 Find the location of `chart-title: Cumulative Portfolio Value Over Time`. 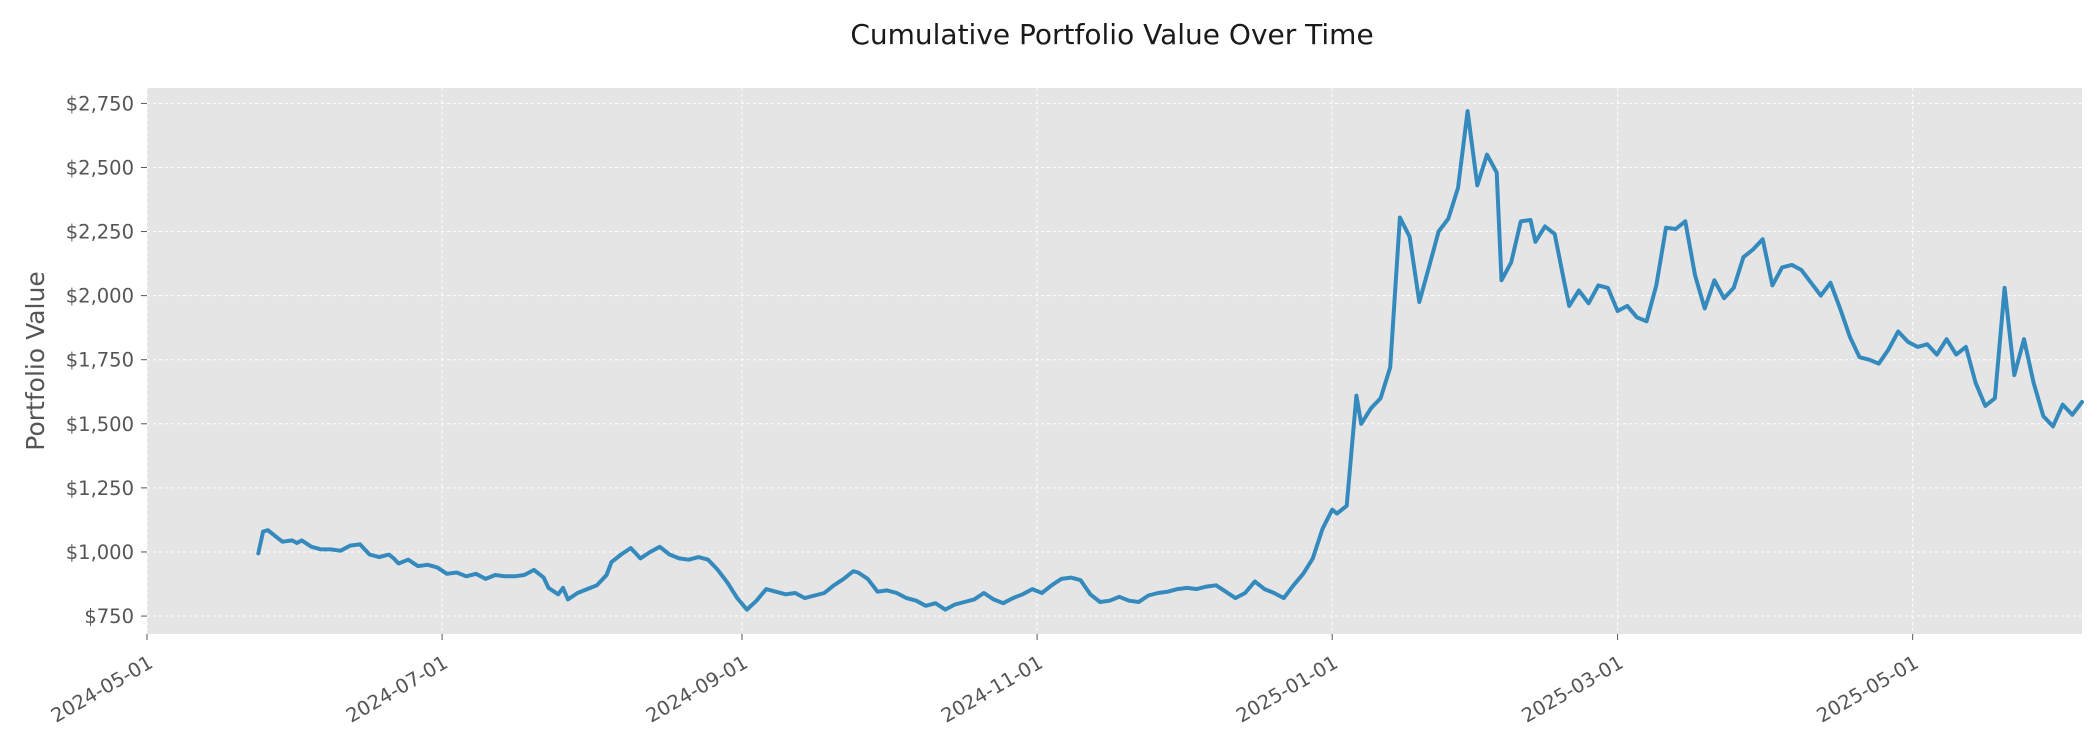

chart-title: Cumulative Portfolio Value Over Time is located at coordinates (1111, 34).